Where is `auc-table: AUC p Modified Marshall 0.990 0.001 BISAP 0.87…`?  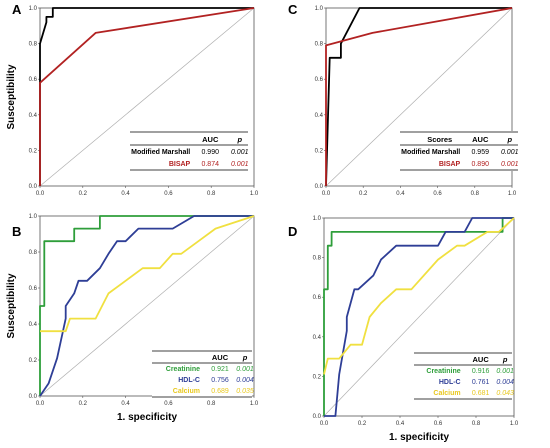 auc-table: AUC p Modified Marshall 0.990 0.001 BISAP 0.87… is located at coordinates (189, 151).